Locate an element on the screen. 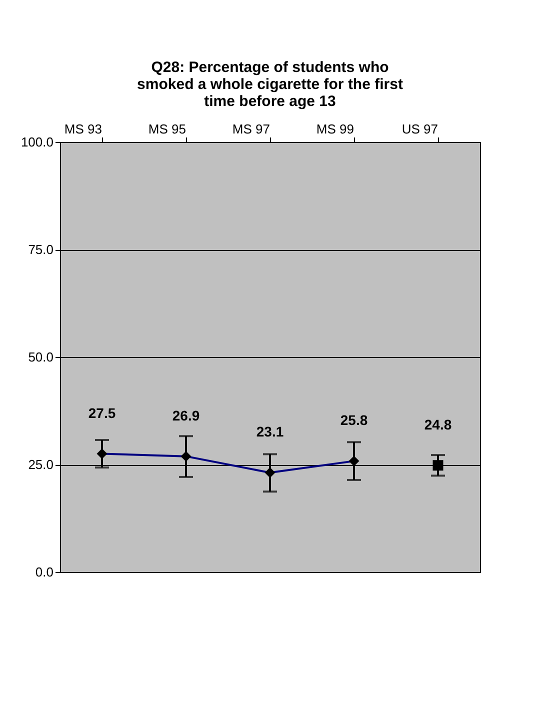 The height and width of the screenshot is (726, 558). x-tick-label: MS 97 is located at coordinates (251, 129).